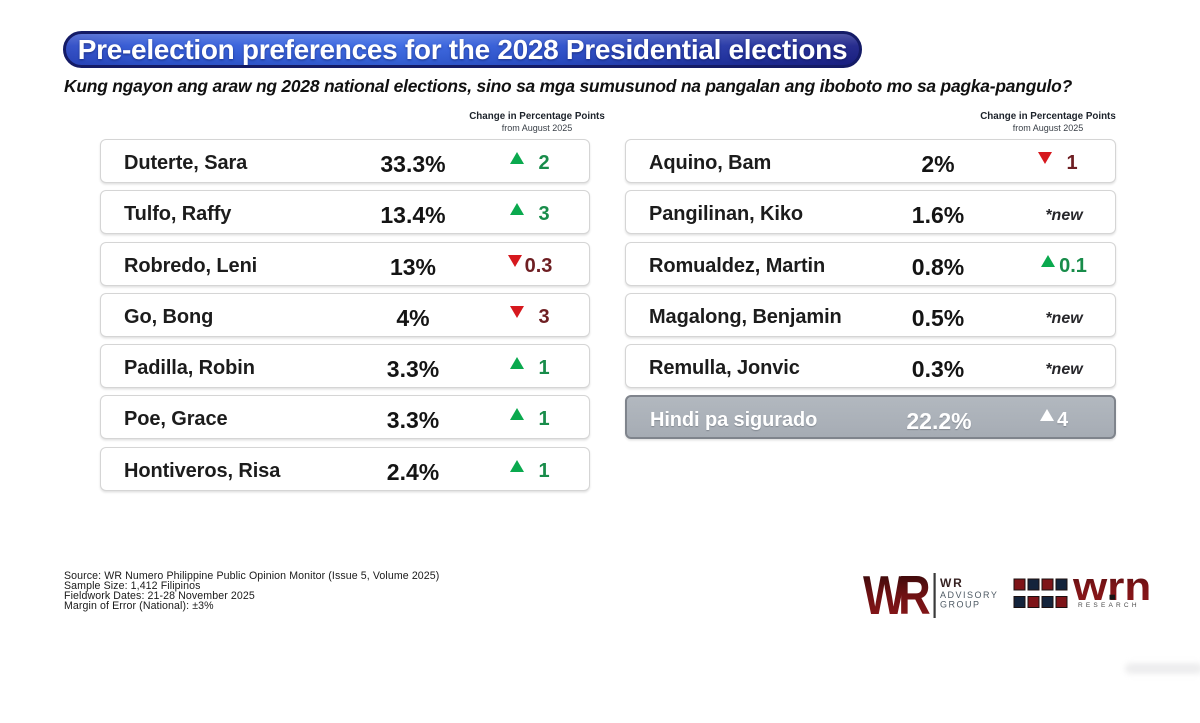 The image size is (1200, 723). What do you see at coordinates (969, 595) in the screenshot?
I see `svg-text: ADVISORY` at bounding box center [969, 595].